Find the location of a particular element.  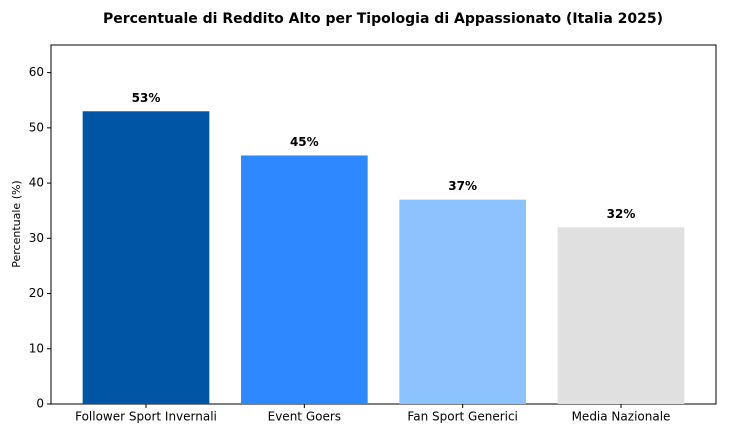

x-tick-label: Media Nazionale is located at coordinates (621, 417).